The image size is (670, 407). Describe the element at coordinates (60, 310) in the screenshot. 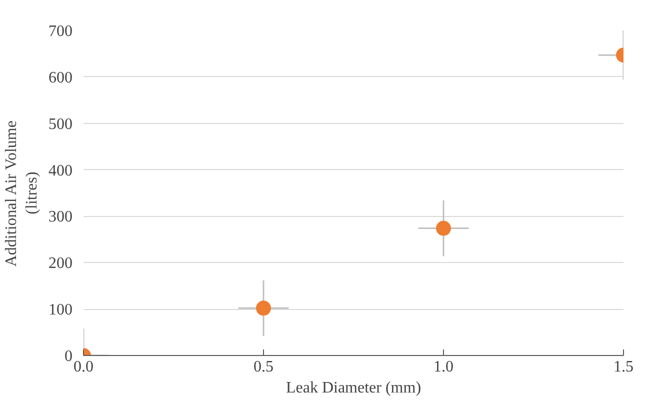

I see `y-tick-label: 100` at that location.